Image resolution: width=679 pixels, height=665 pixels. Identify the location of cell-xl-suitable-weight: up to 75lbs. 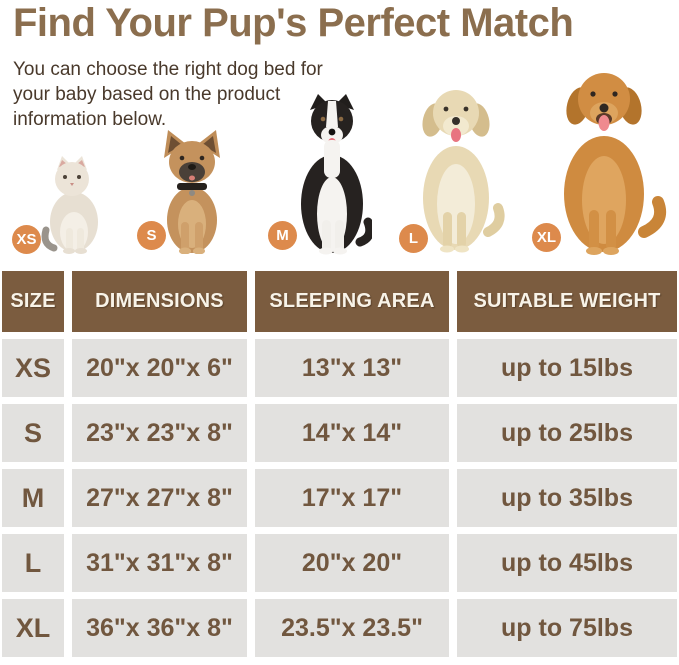
(567, 628).